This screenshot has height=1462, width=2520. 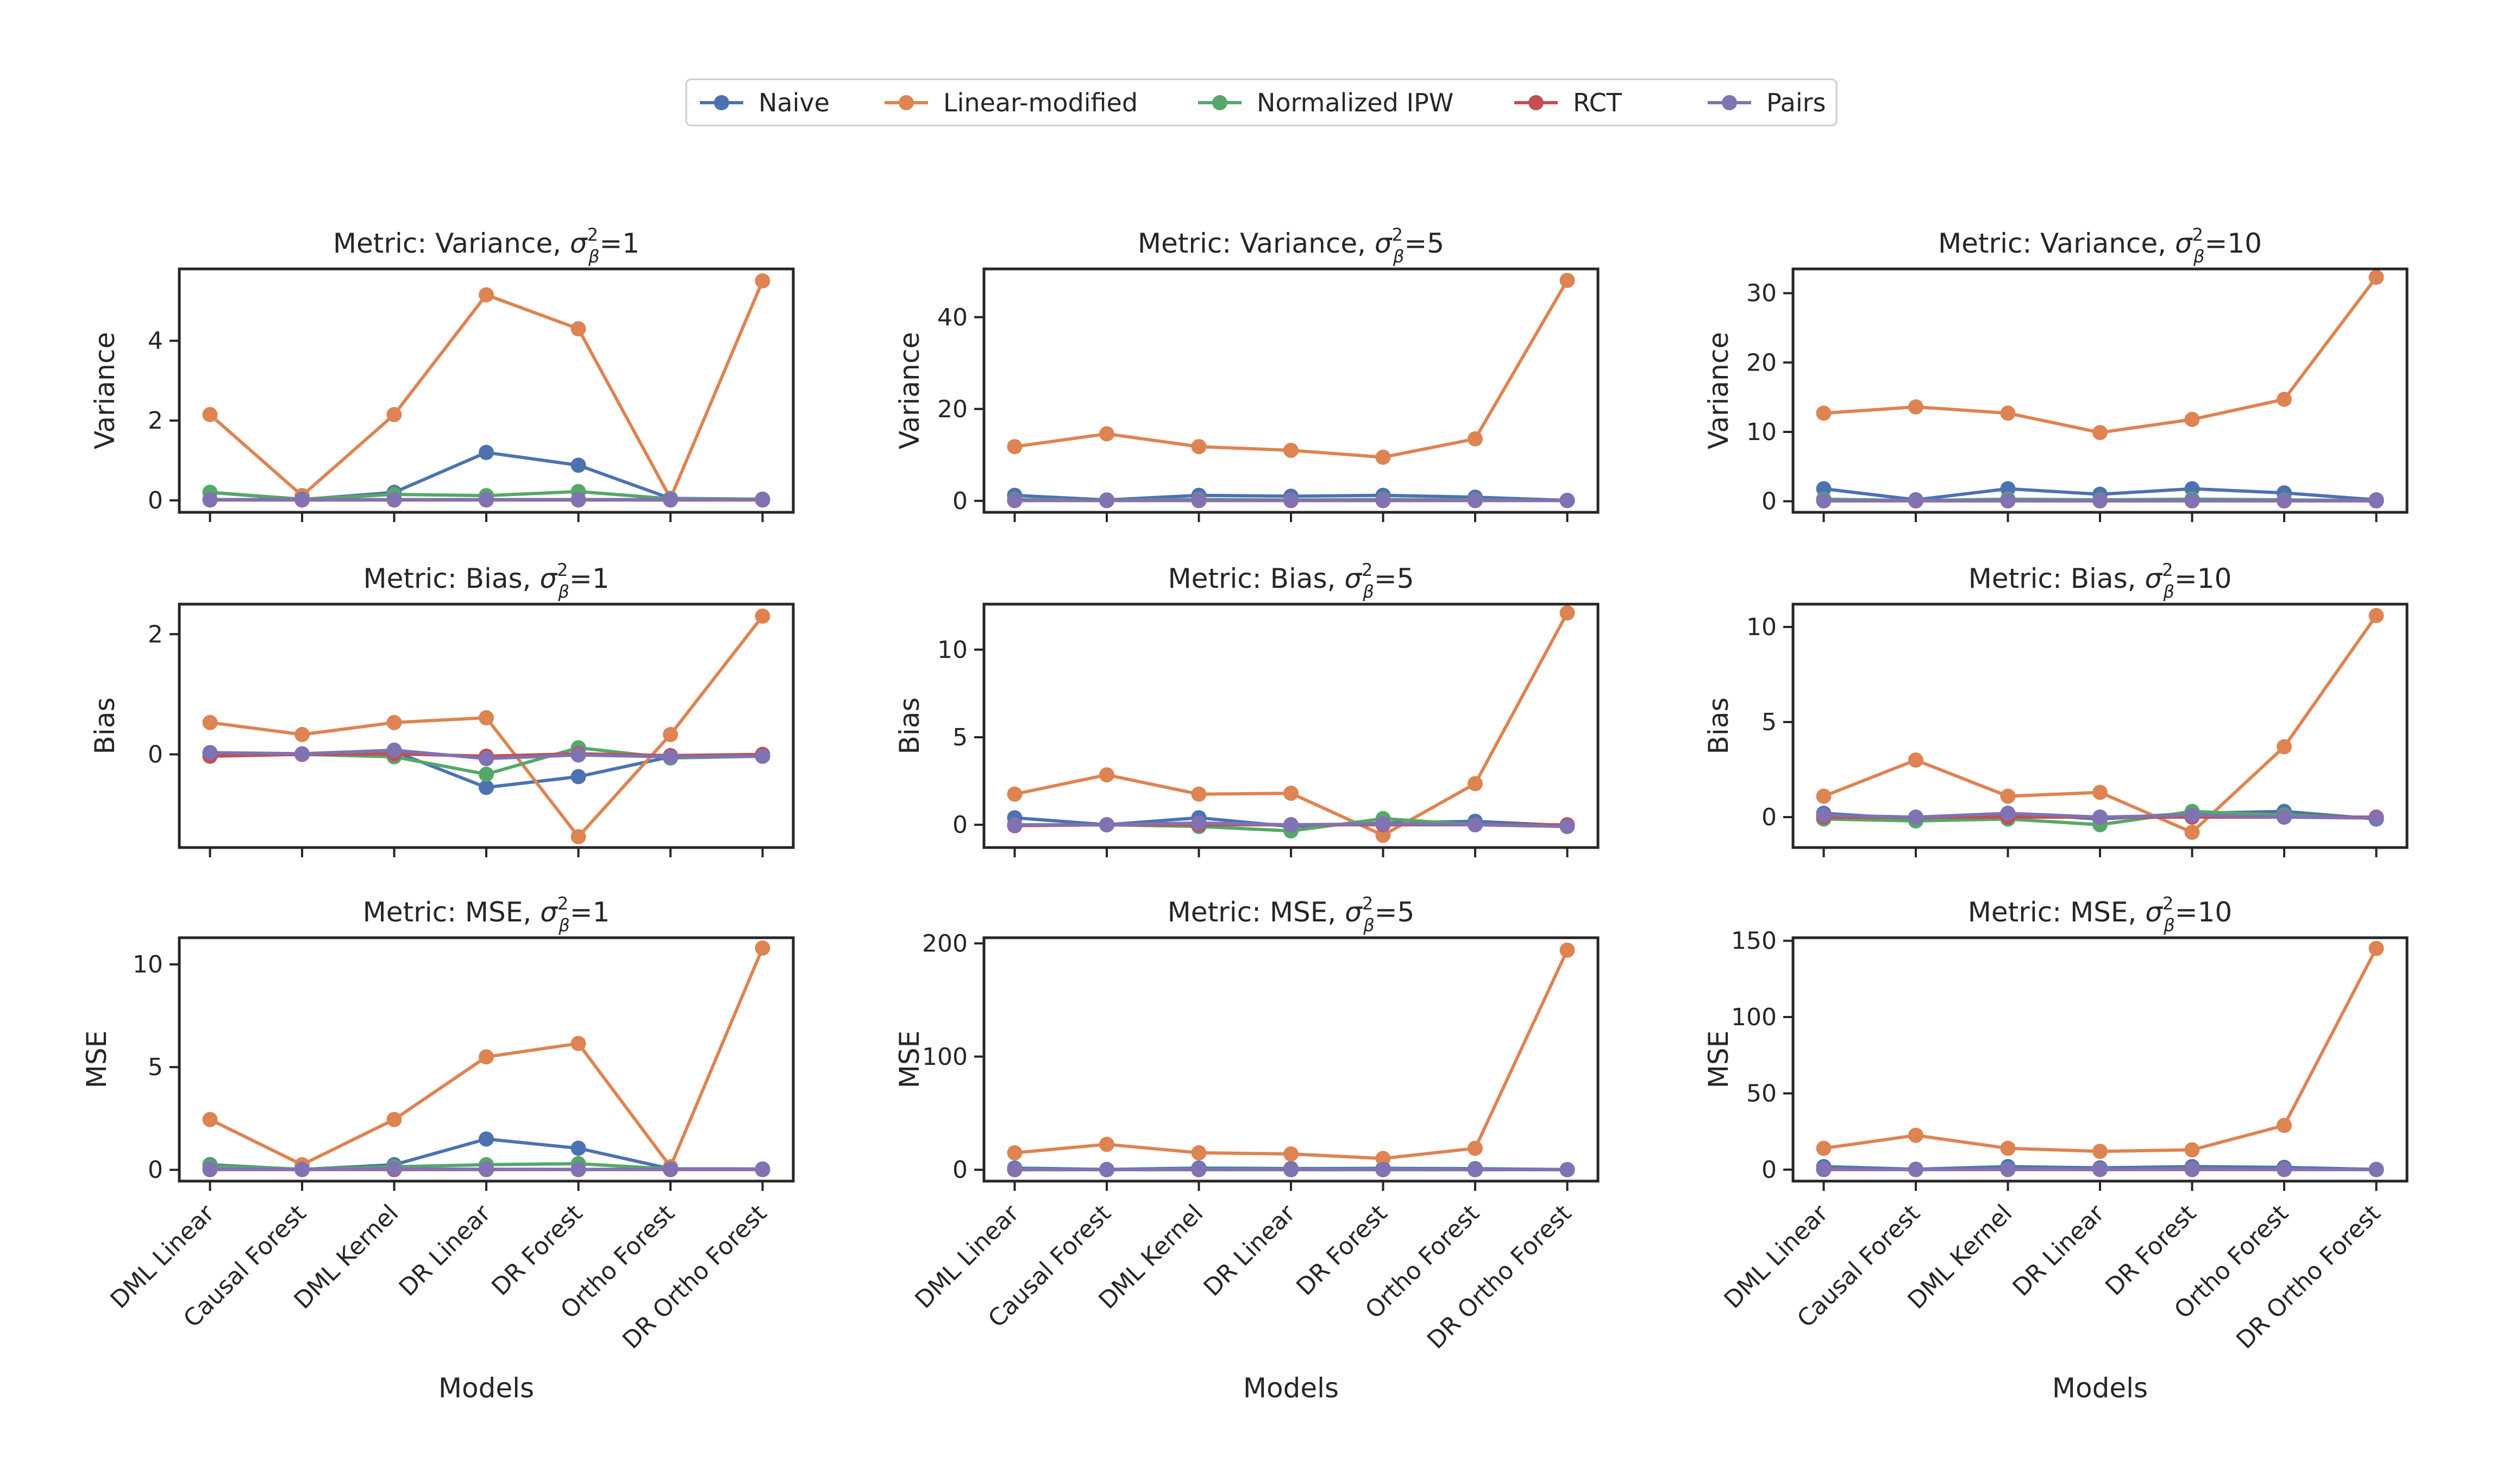 What do you see at coordinates (952, 409) in the screenshot?
I see `y-tick-label: 20` at bounding box center [952, 409].